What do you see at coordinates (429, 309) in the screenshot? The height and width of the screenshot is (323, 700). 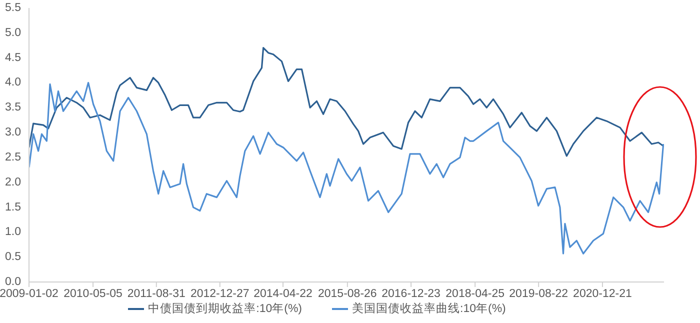 I see `legend-label: 美国国债收益率曲线:10年(%)` at bounding box center [429, 309].